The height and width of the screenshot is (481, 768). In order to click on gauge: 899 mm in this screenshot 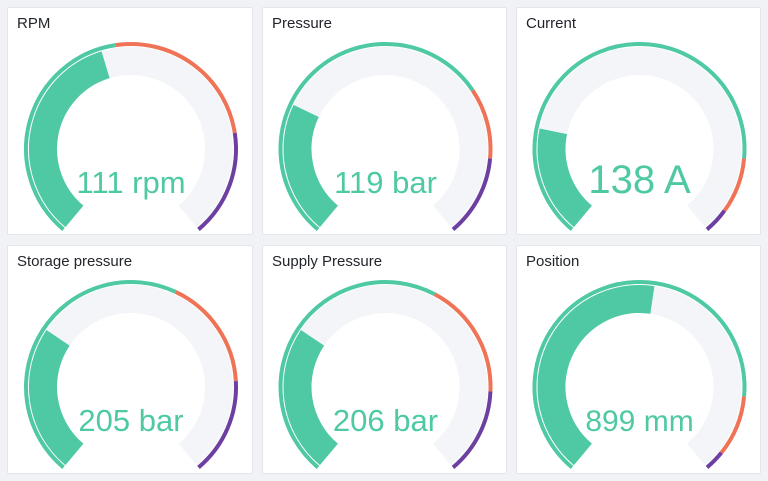, I will do `click(639, 374)`.